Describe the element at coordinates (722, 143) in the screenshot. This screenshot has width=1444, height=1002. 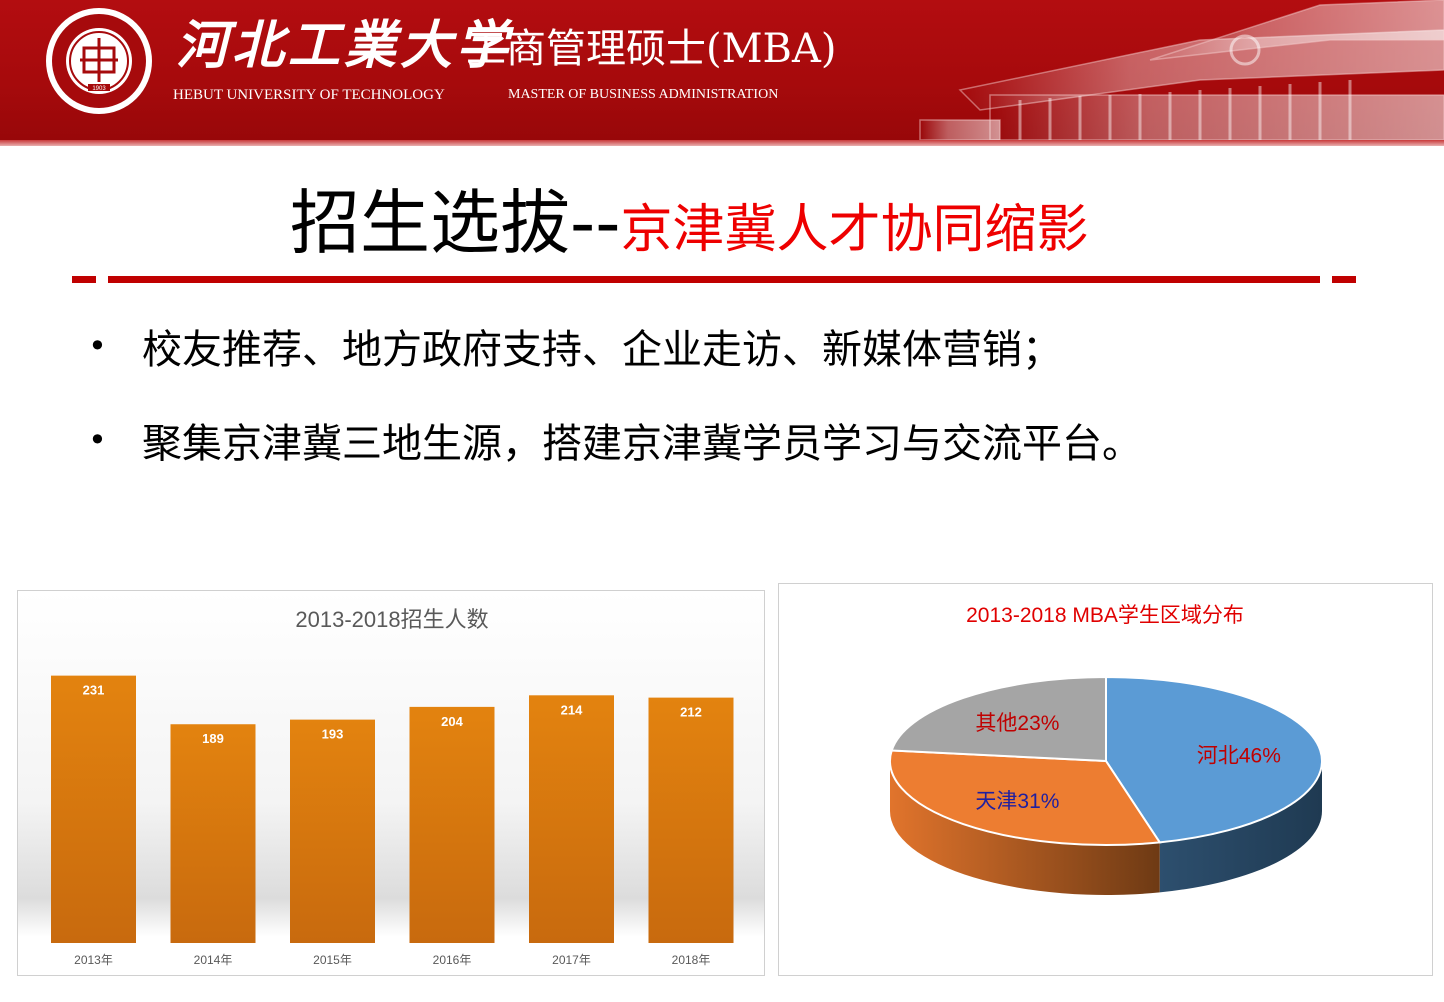
I see `header-divider` at that location.